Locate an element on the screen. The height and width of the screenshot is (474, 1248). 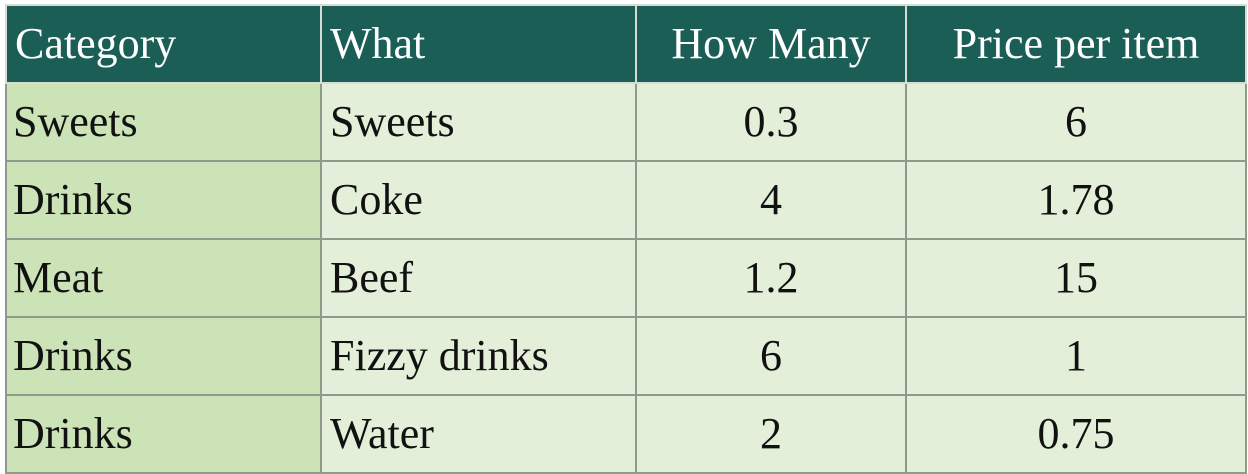
cell-what: Sweets is located at coordinates (478, 122).